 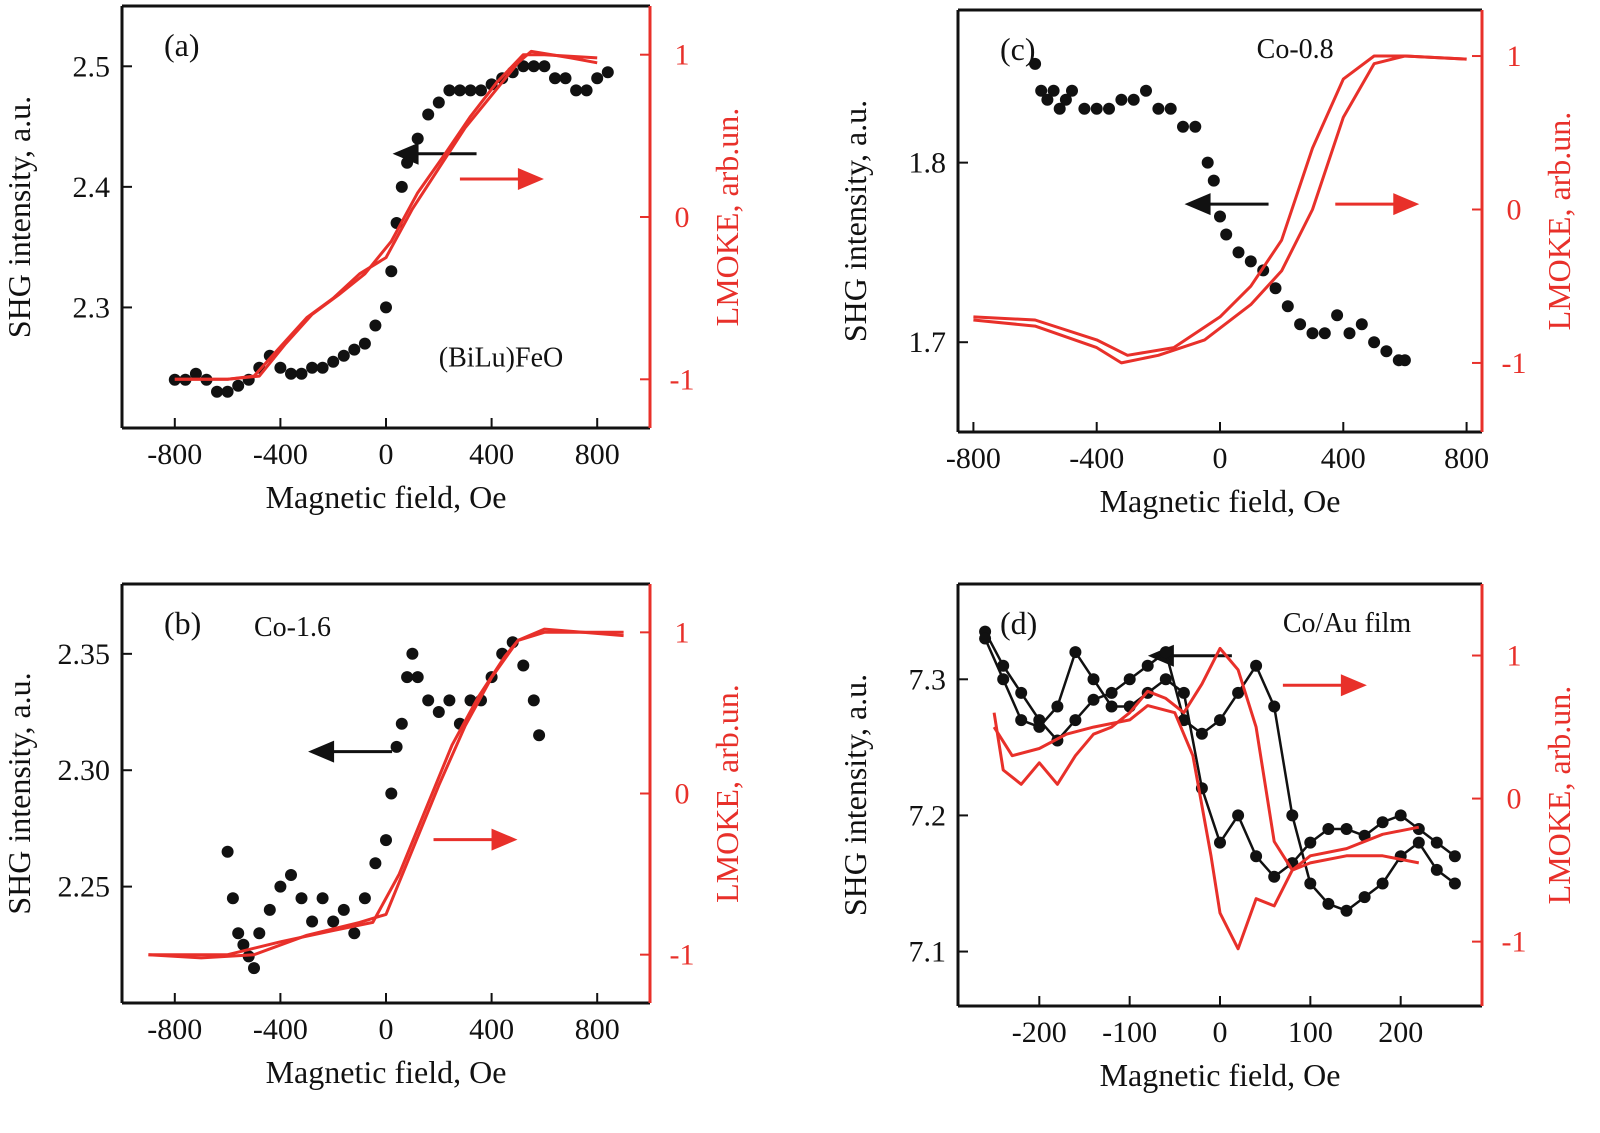 I want to click on panel-label: (b), so click(x=182, y=623).